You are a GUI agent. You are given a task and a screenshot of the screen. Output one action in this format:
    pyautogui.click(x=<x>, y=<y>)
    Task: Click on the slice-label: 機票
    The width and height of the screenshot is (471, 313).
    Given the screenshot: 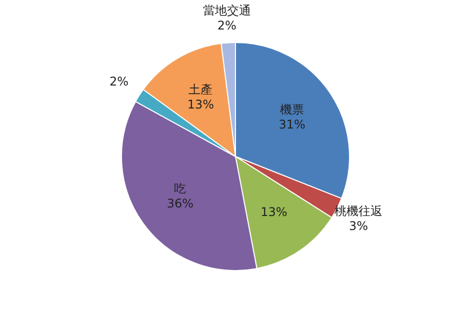 What is the action you would take?
    pyautogui.click(x=292, y=109)
    